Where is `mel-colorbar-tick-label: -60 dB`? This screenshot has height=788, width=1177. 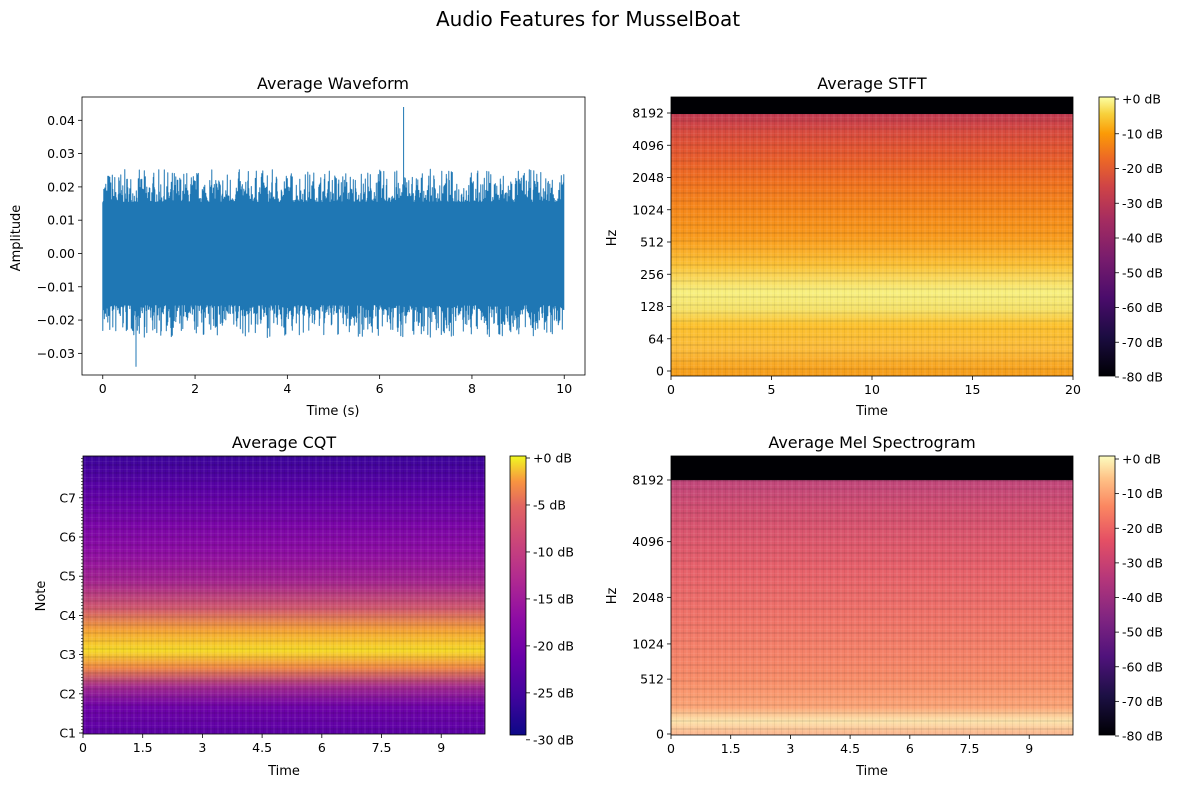
mel-colorbar-tick-label: -60 dB is located at coordinates (1142, 666).